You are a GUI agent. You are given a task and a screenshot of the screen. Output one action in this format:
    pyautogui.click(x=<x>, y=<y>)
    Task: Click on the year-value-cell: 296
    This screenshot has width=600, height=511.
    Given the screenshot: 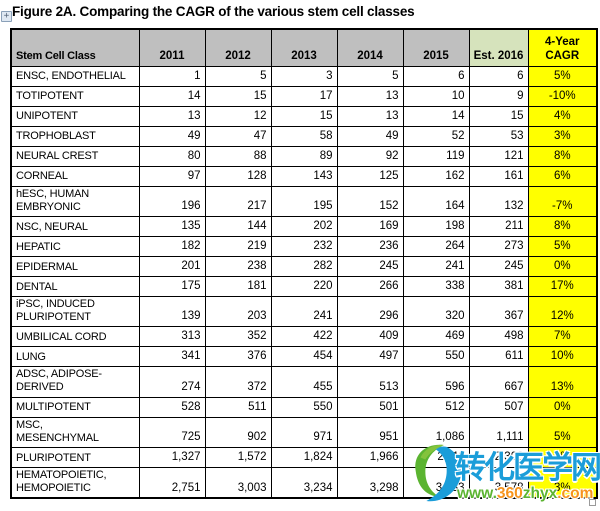 What is the action you would take?
    pyautogui.click(x=370, y=311)
    